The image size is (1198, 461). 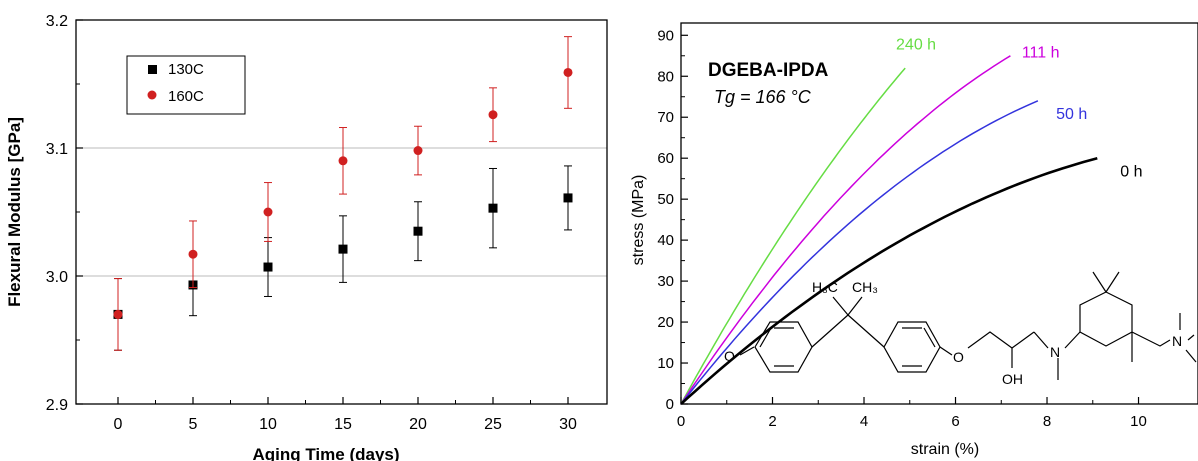 What do you see at coordinates (1012, 379) in the screenshot?
I see `structure-oh: OH` at bounding box center [1012, 379].